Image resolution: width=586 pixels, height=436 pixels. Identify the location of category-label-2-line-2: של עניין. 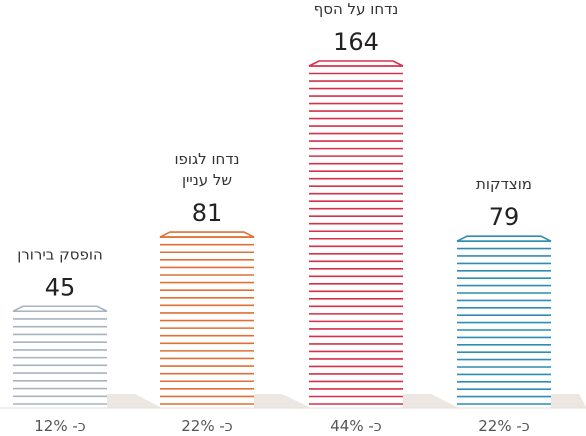
(207, 180).